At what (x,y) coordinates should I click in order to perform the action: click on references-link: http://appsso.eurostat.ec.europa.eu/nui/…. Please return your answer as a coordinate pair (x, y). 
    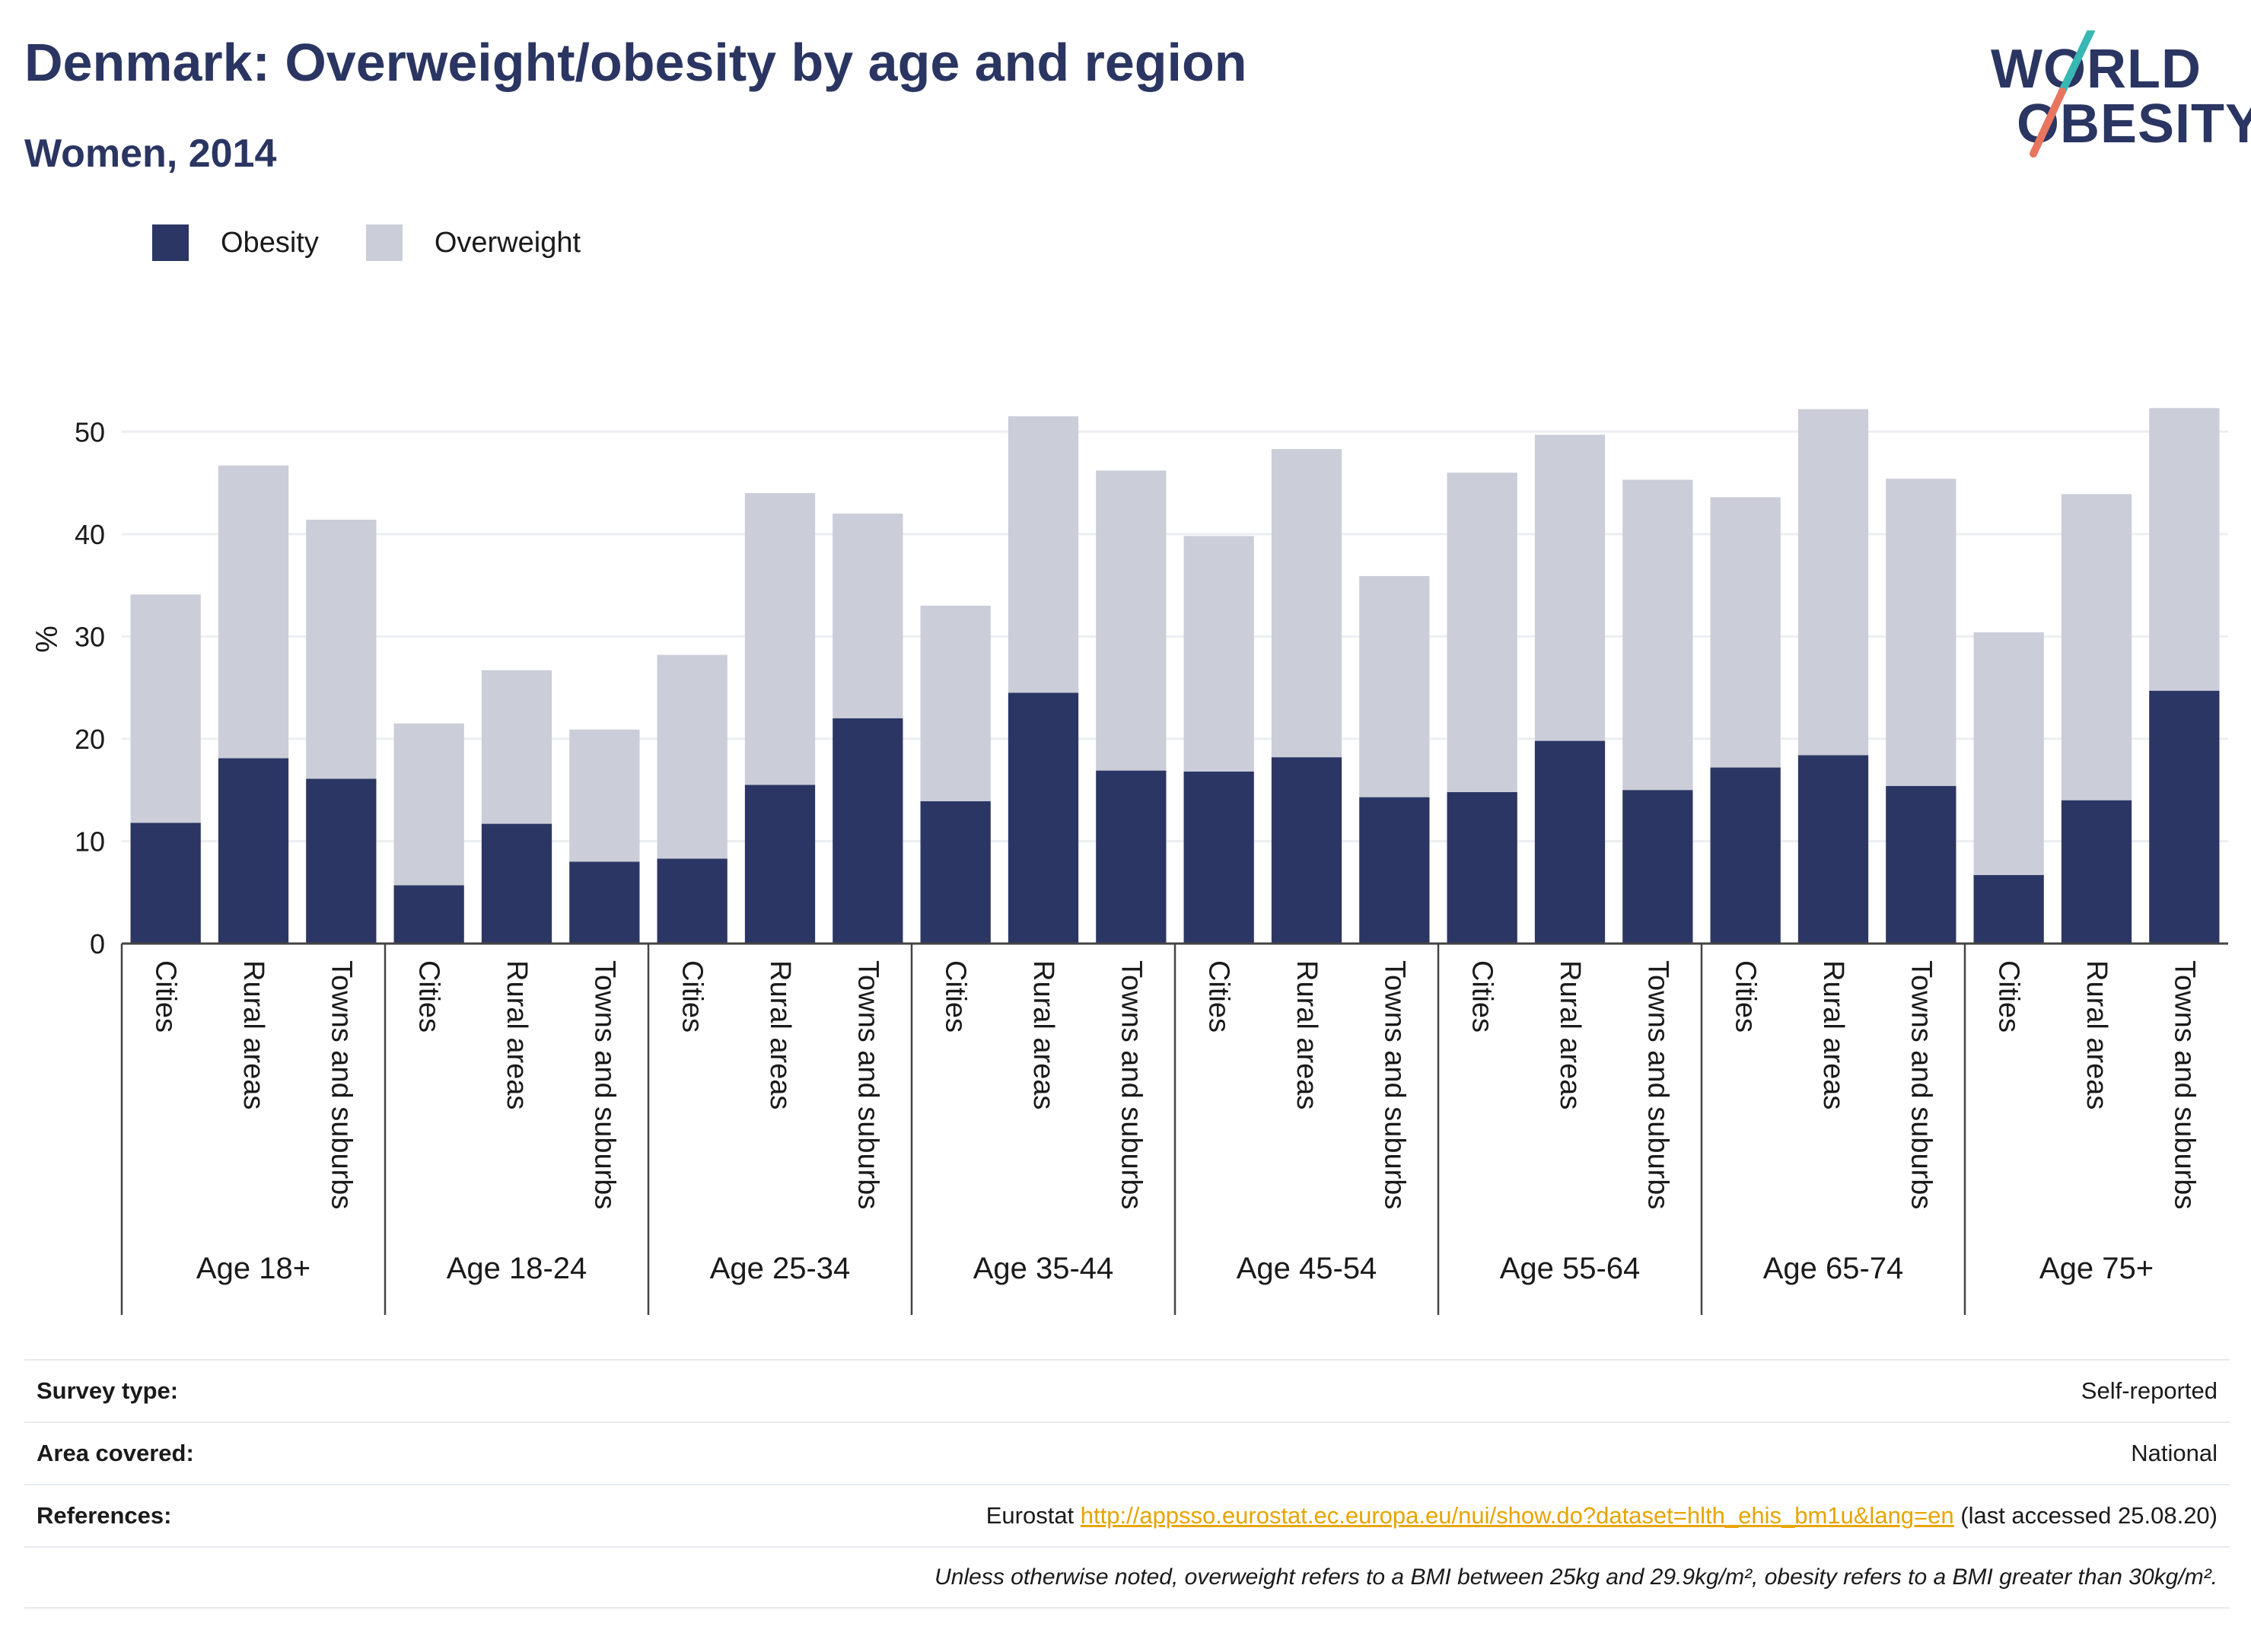
    Looking at the image, I should click on (1517, 1515).